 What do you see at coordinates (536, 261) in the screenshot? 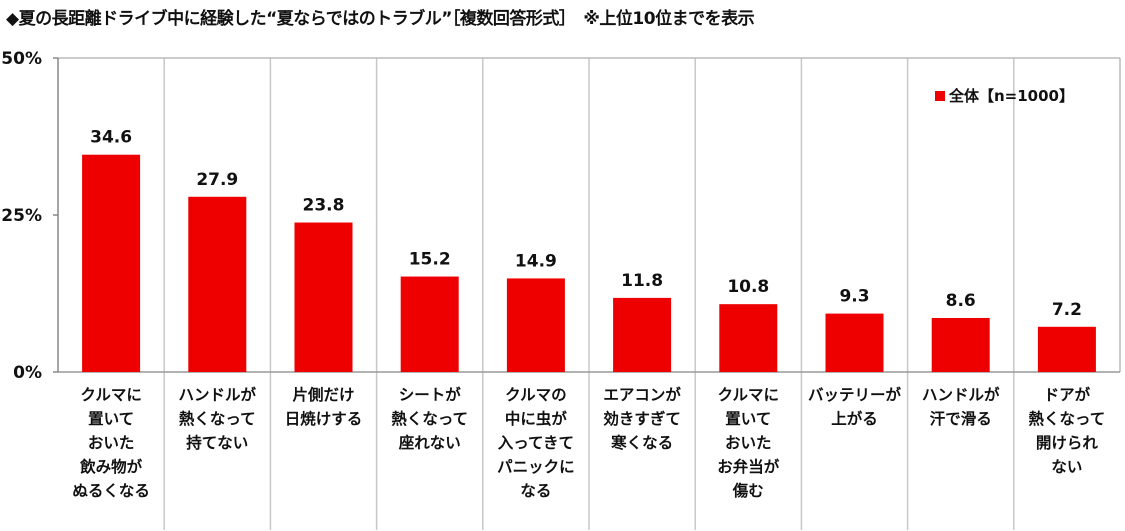
I see `data-label: 14.9` at bounding box center [536, 261].